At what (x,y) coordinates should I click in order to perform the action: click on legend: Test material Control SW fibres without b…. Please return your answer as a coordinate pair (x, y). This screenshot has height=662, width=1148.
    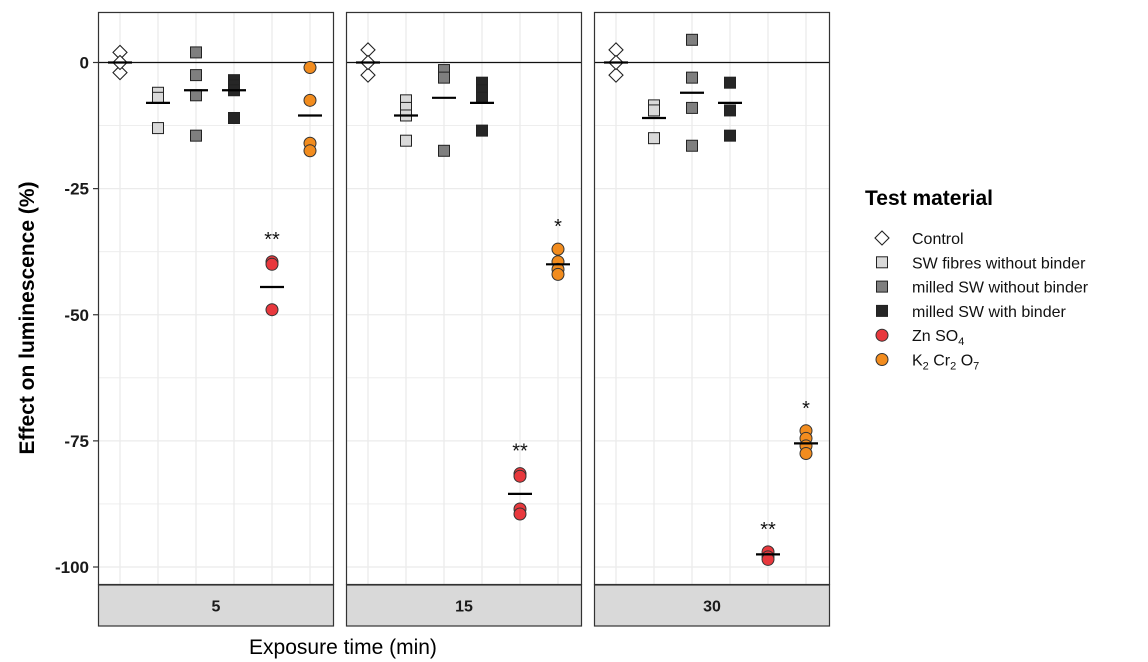
    Looking at the image, I should click on (977, 280).